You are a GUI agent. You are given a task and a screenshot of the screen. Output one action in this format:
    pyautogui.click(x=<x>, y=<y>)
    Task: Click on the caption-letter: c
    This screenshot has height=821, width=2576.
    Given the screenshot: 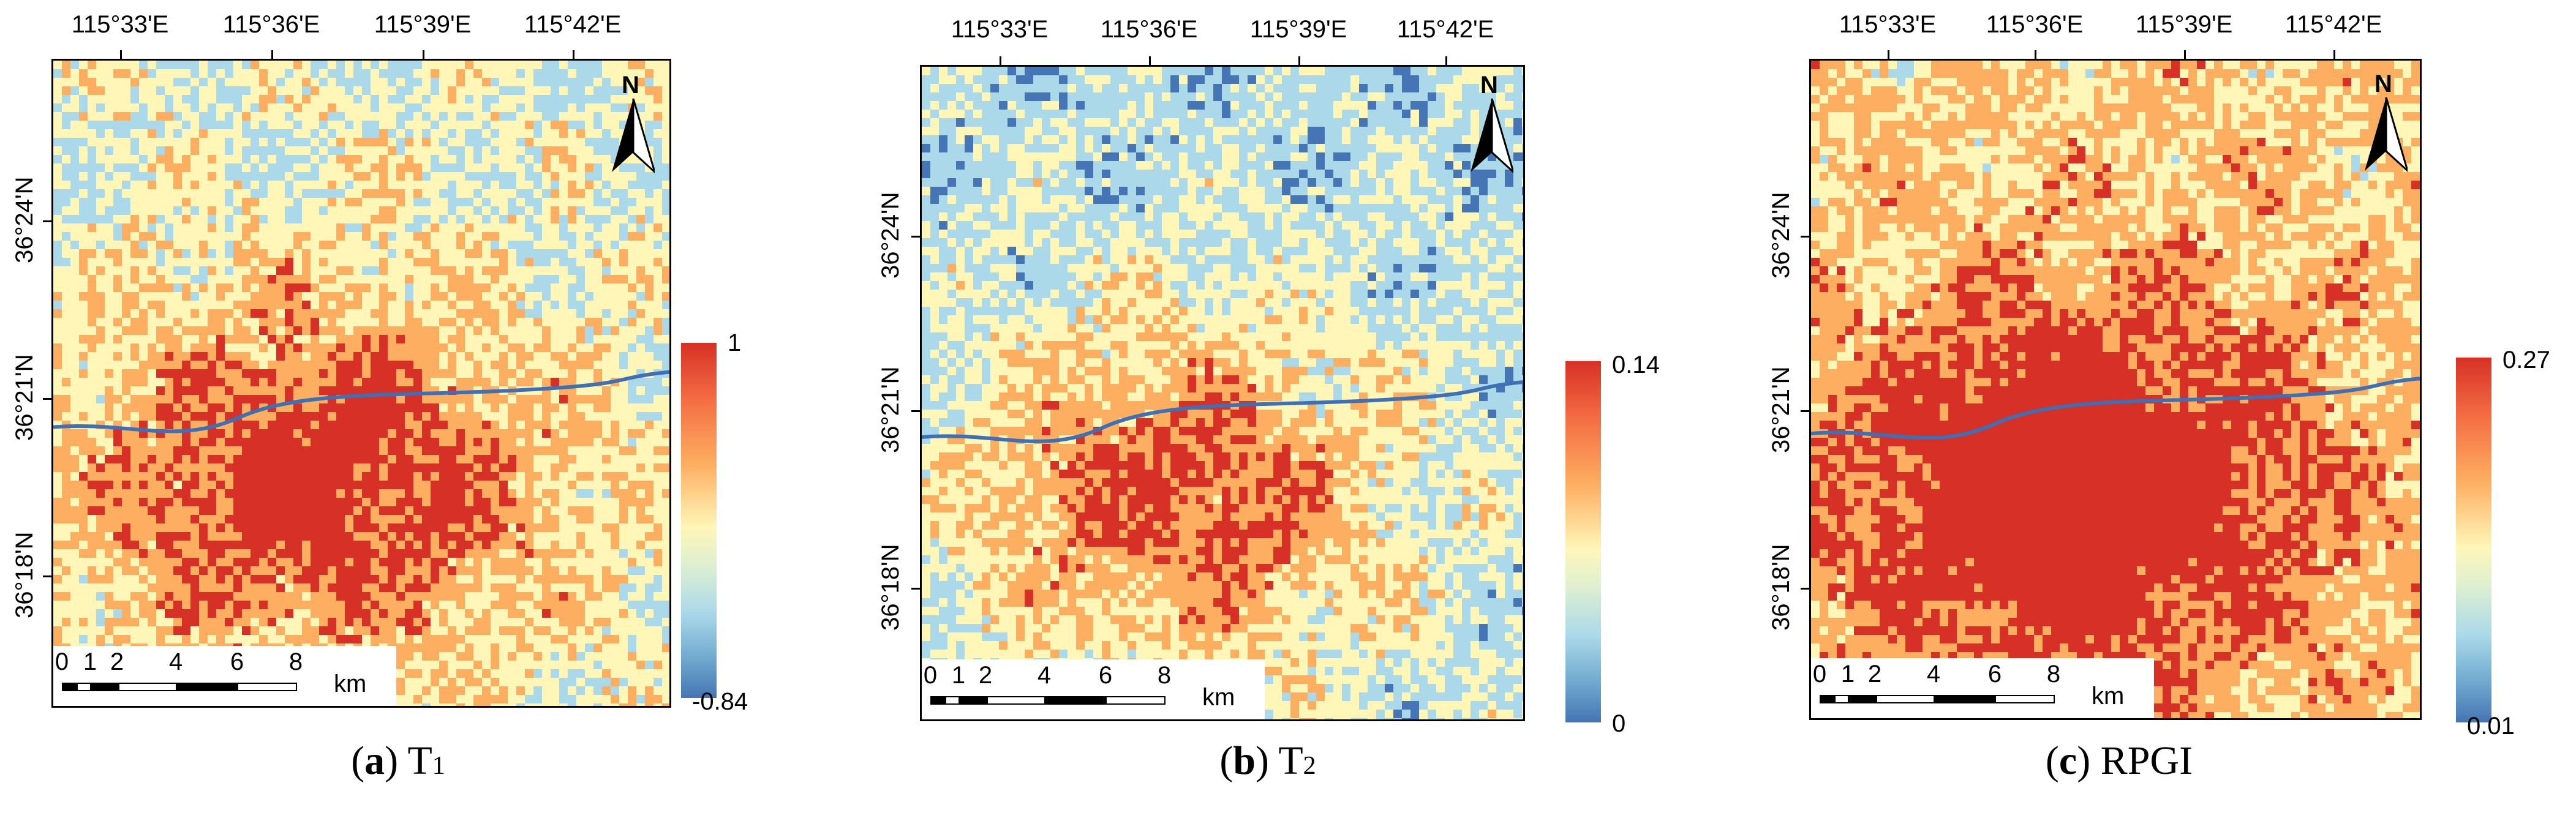 What is the action you would take?
    pyautogui.click(x=2067, y=760)
    